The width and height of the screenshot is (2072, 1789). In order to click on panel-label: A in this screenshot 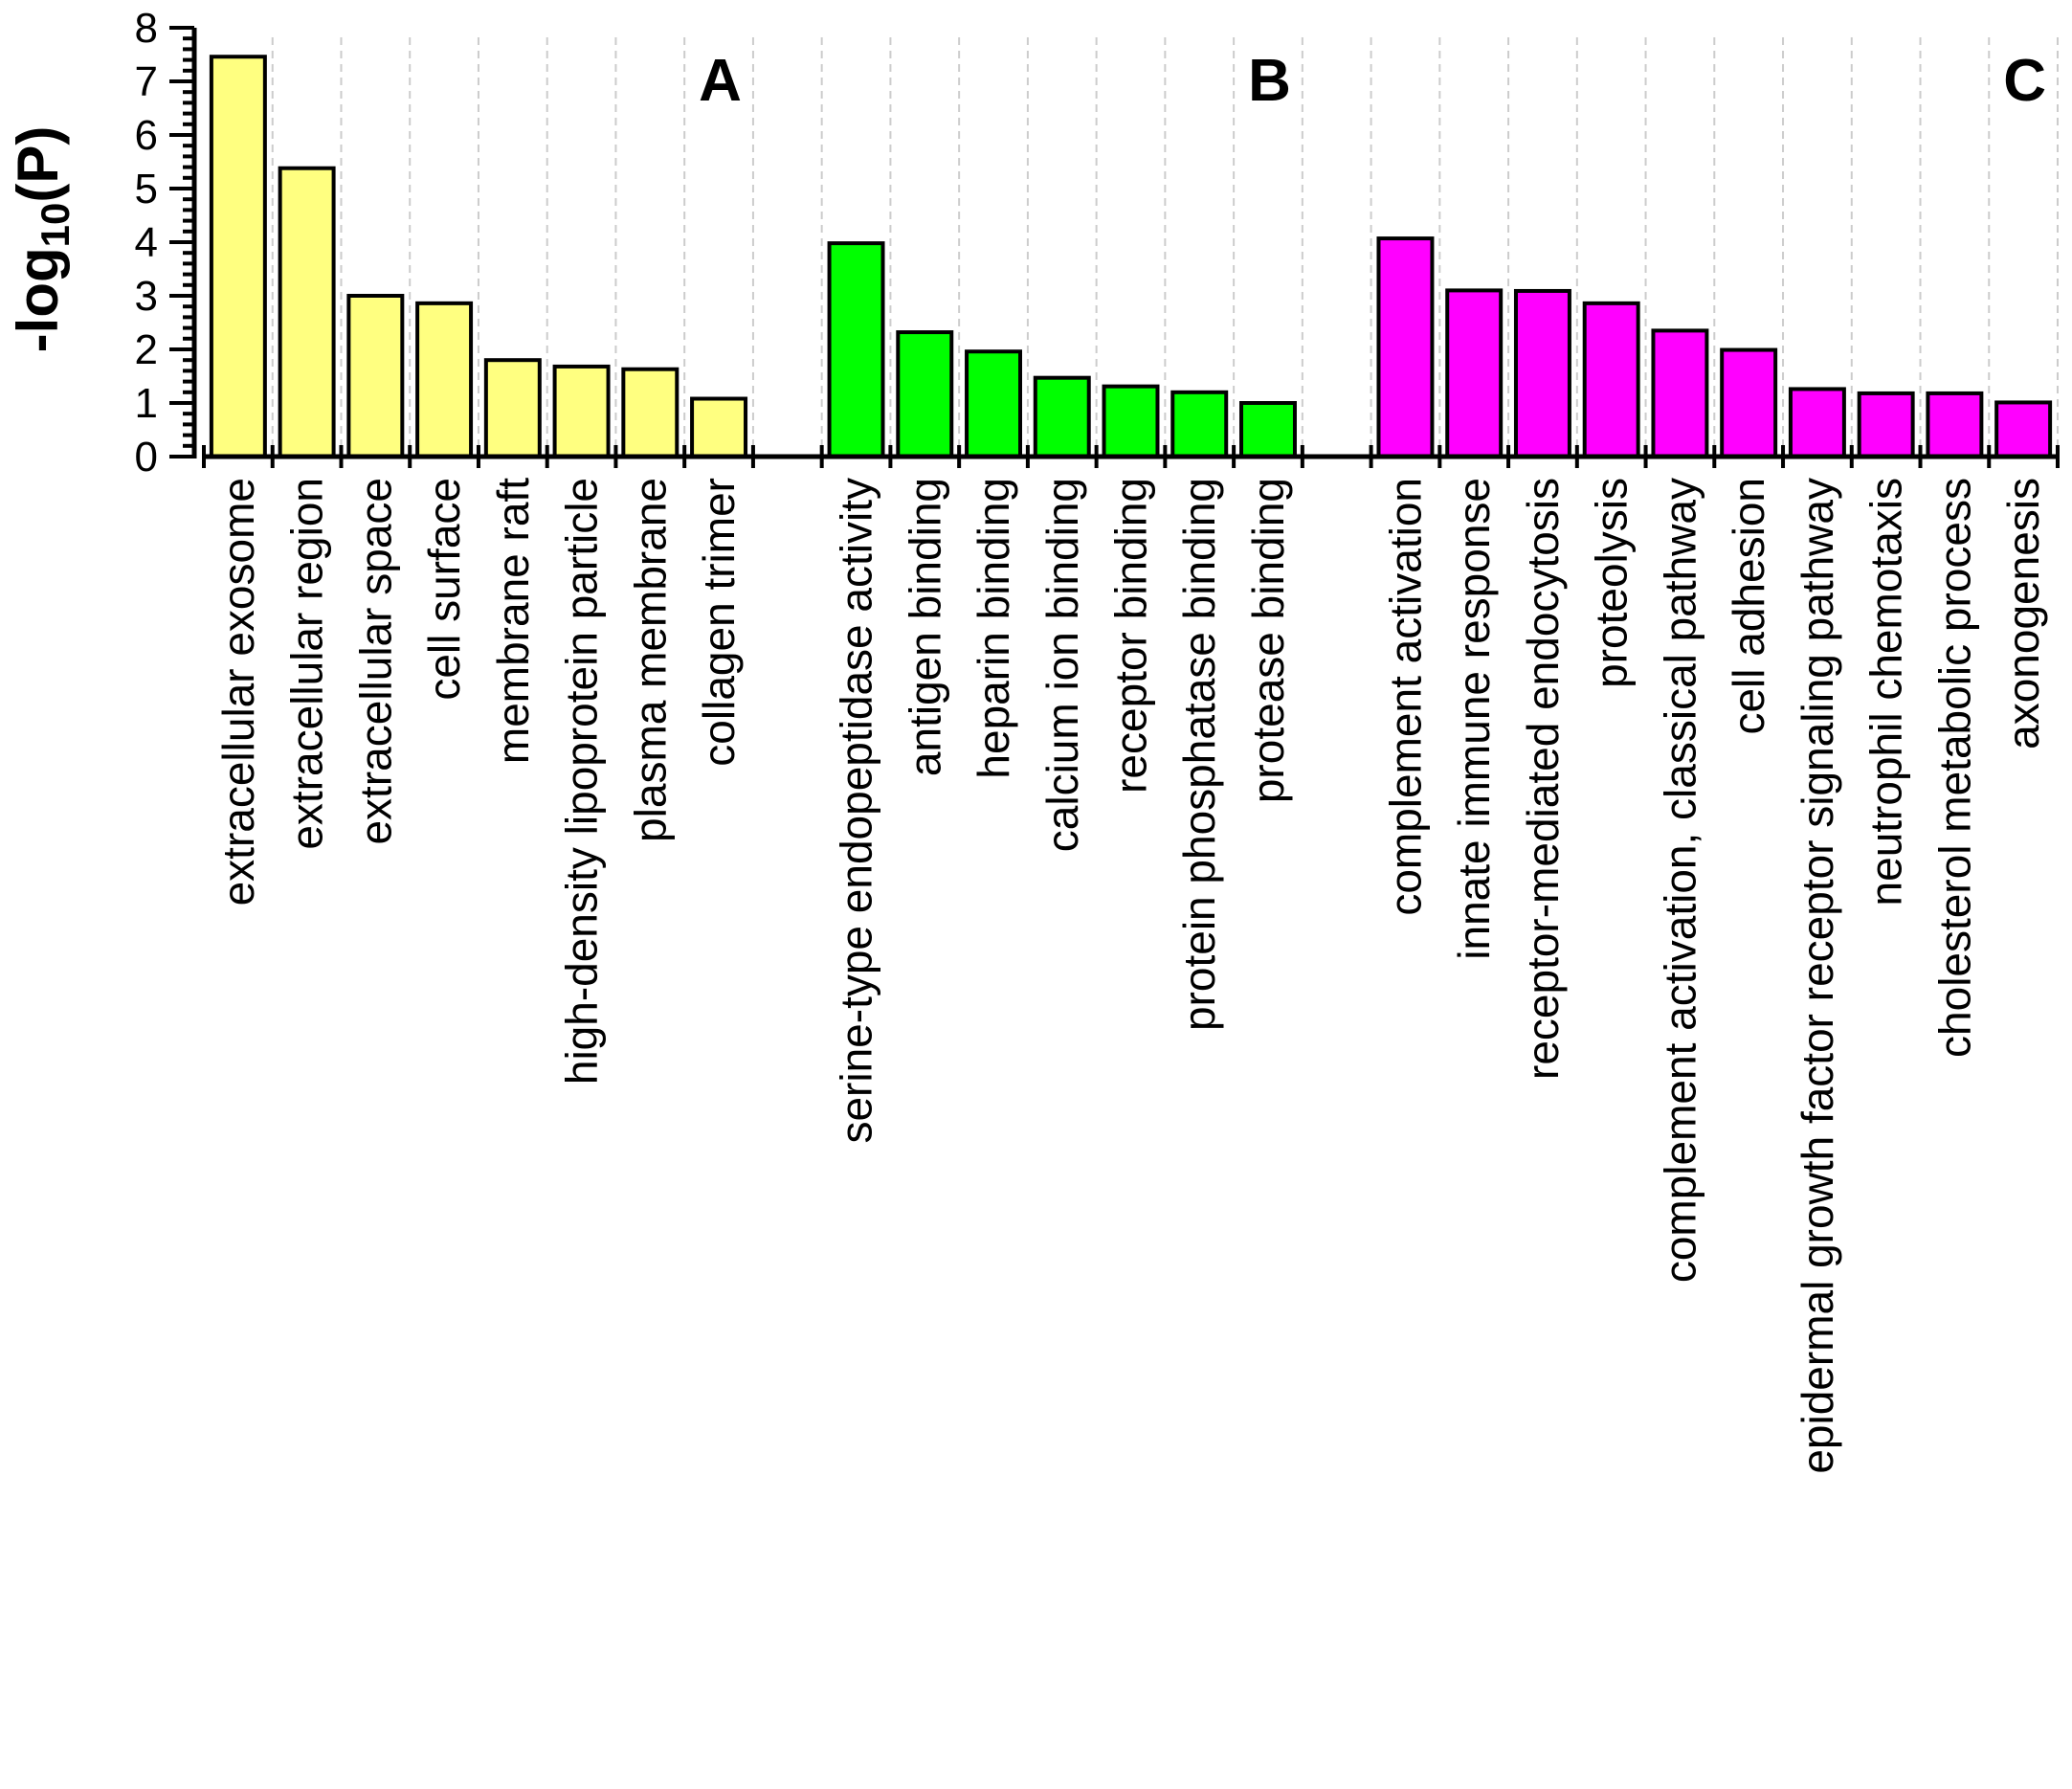, I will do `click(721, 81)`.